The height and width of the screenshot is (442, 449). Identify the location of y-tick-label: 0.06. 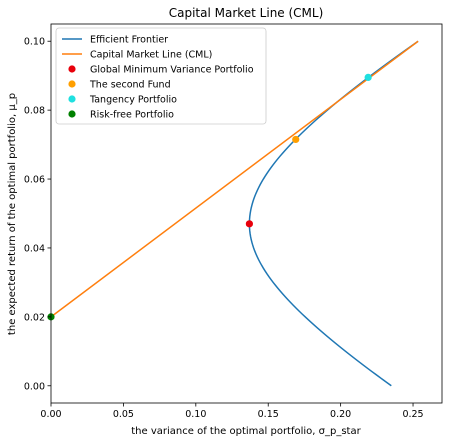
(34, 180).